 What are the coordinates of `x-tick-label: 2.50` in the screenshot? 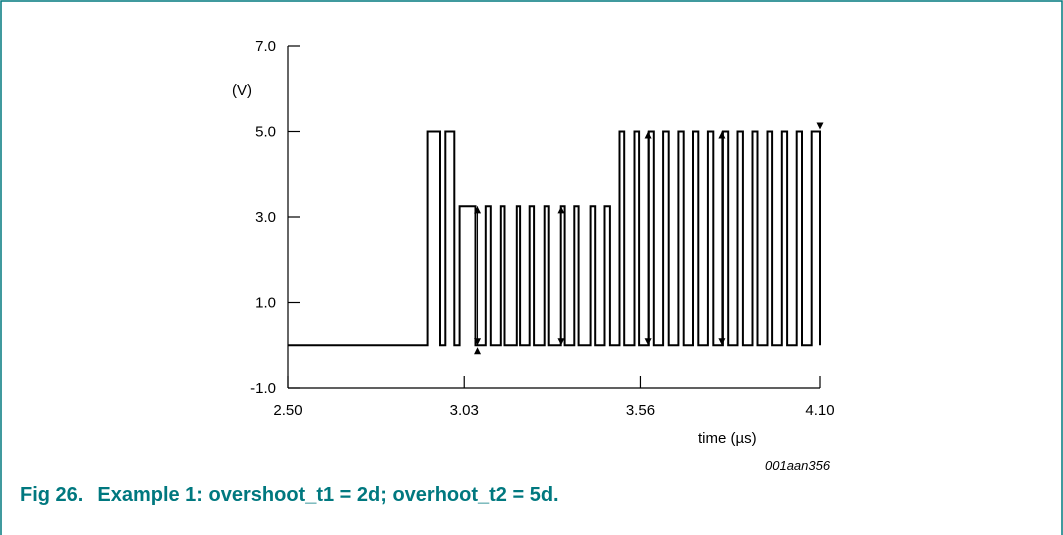 It's located at (287, 410).